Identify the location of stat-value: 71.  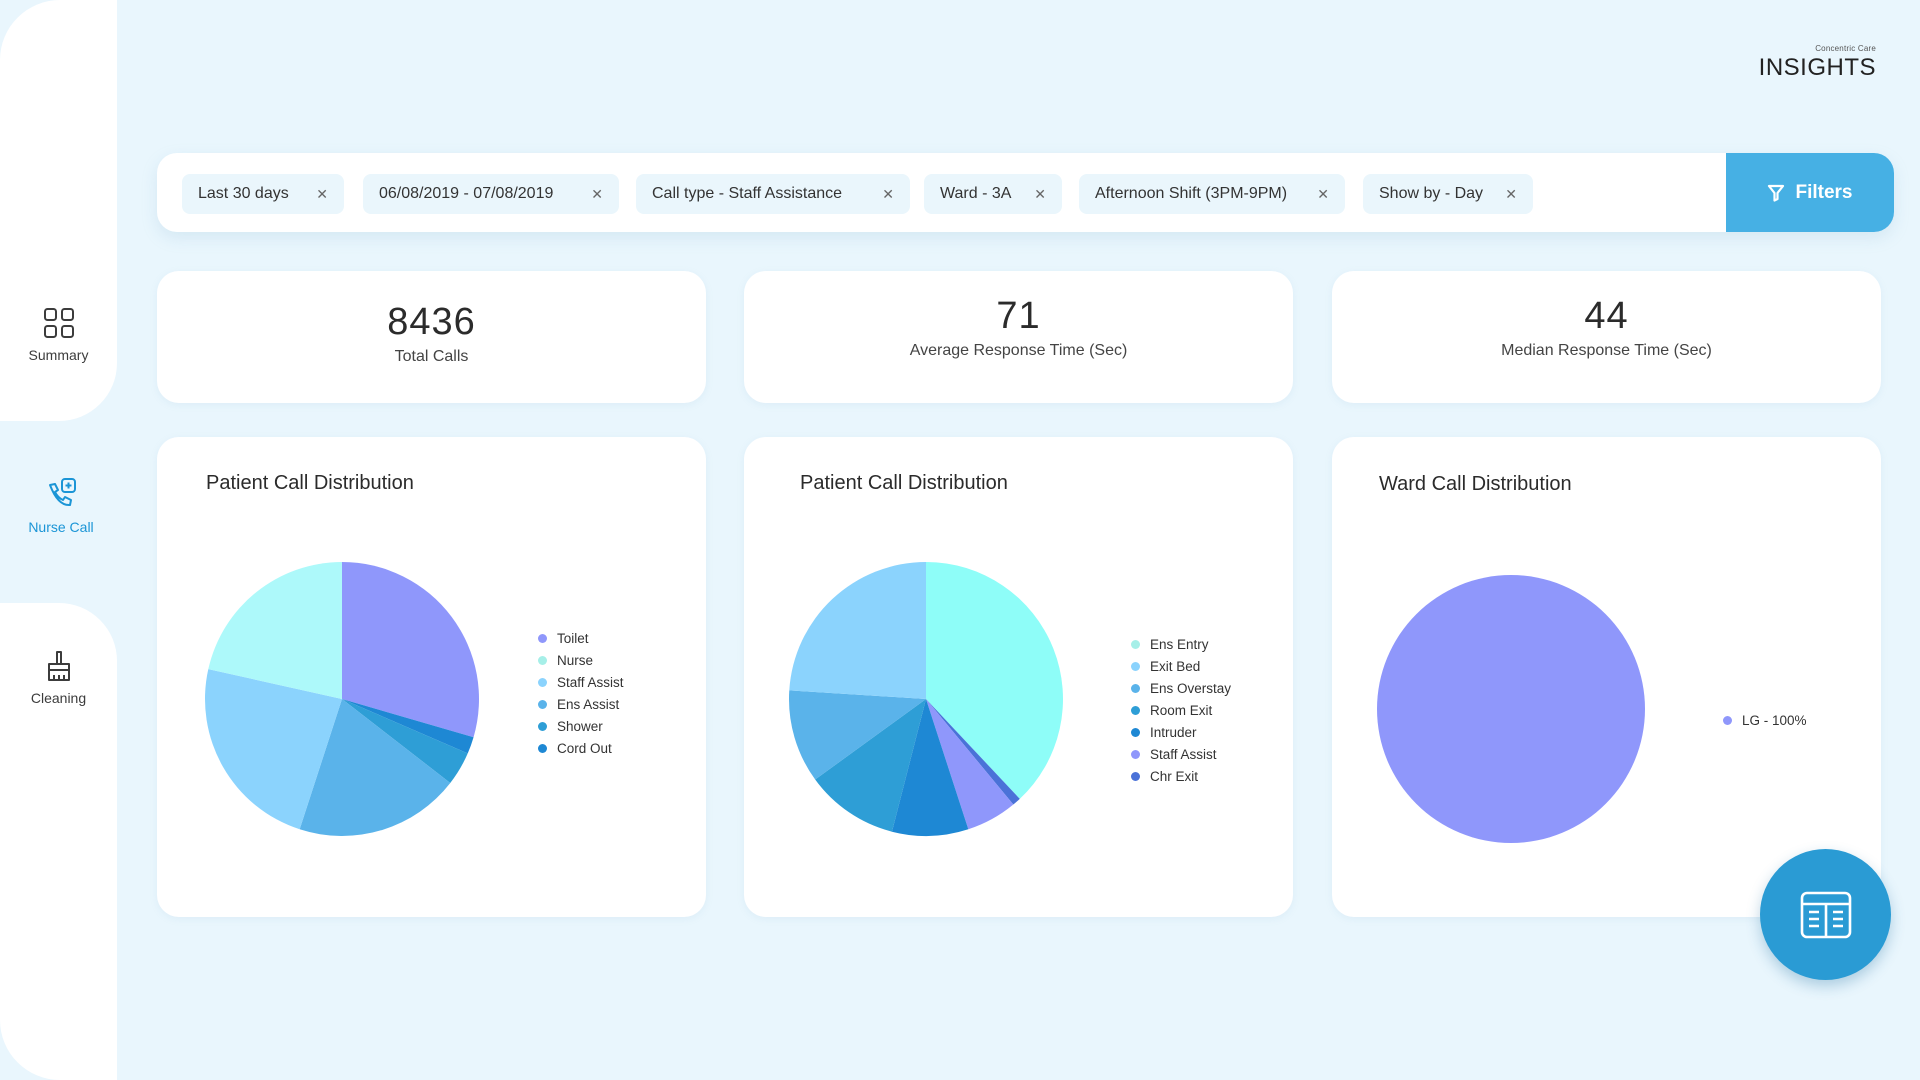
(1018, 316).